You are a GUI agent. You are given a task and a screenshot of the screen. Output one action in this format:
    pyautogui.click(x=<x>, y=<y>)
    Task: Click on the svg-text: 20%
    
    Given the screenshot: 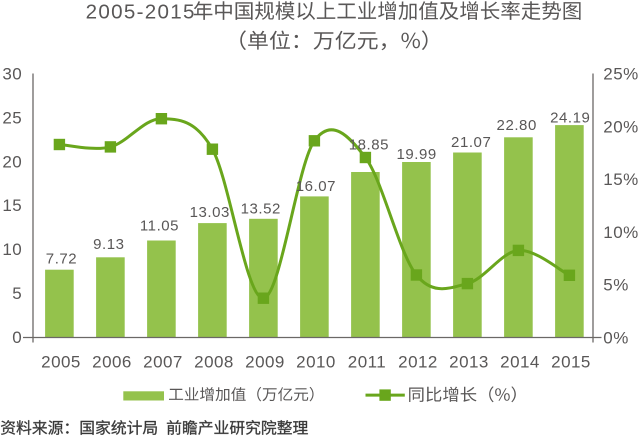 What is the action you would take?
    pyautogui.click(x=620, y=126)
    